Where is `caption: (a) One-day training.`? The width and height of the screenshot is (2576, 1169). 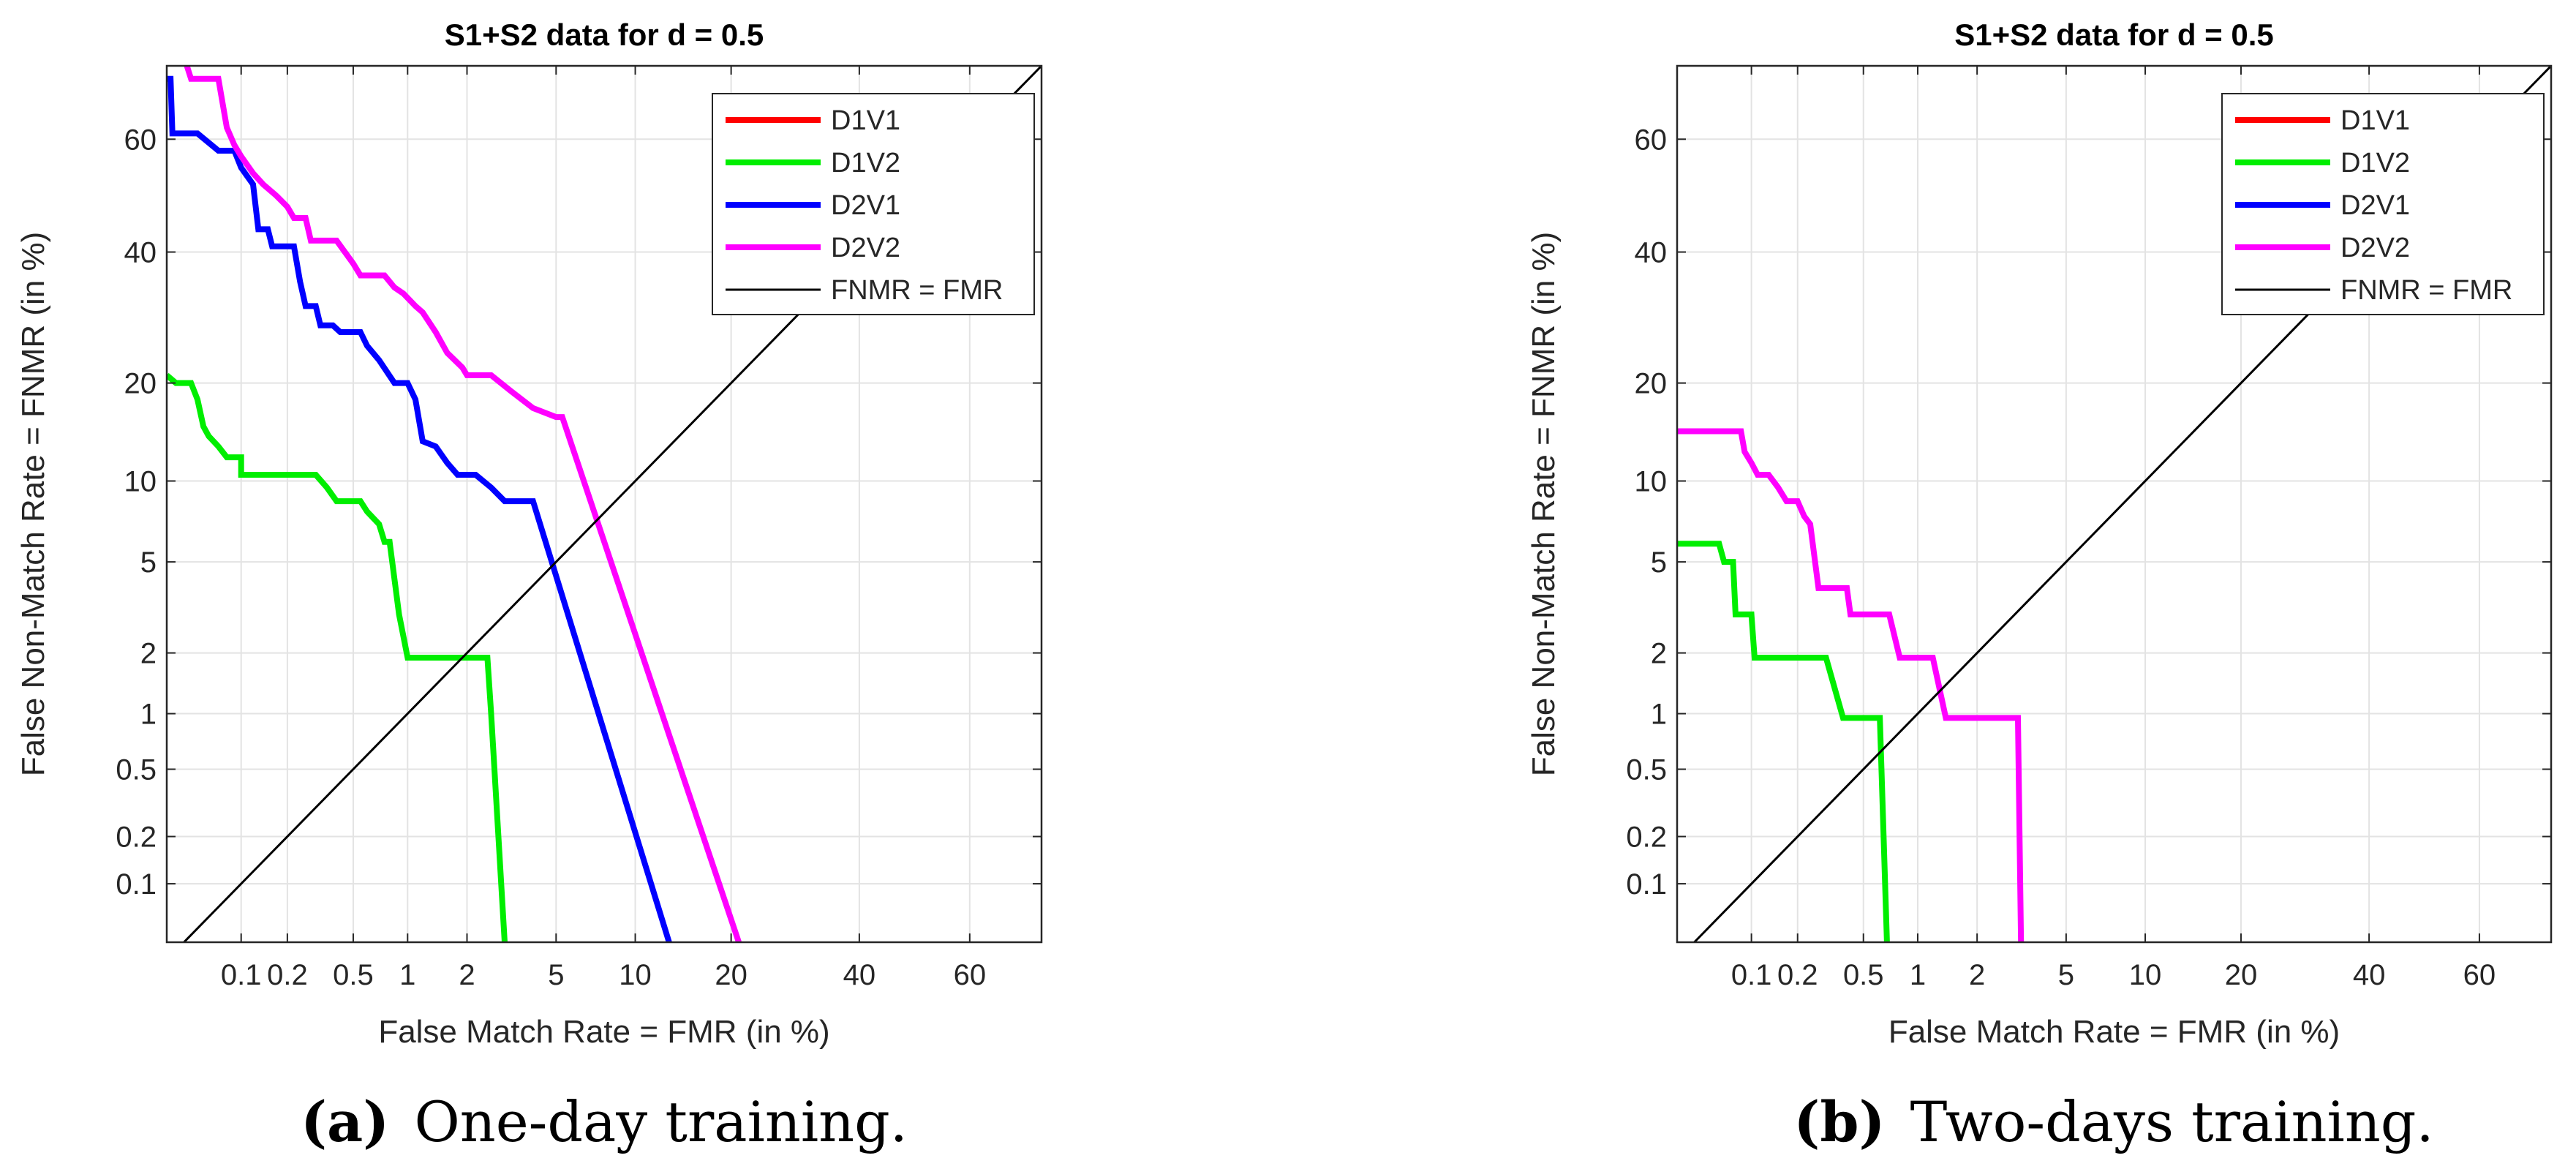 caption: (a) One-day training. is located at coordinates (604, 1121).